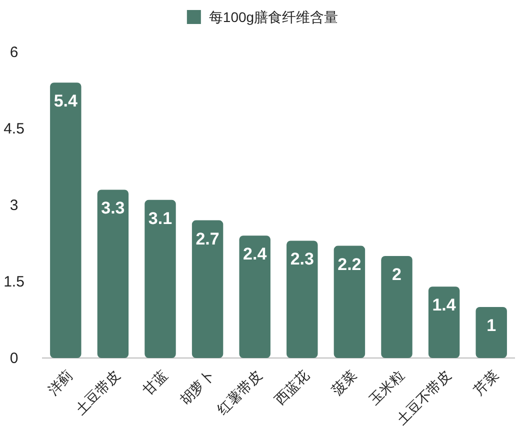 This screenshot has height=439, width=525. What do you see at coordinates (291, 387) in the screenshot?
I see `x-tick-label: 西蓝花` at bounding box center [291, 387].